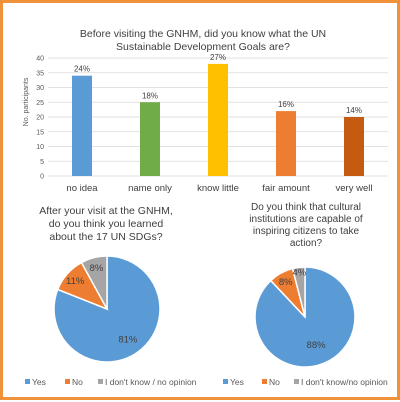  What do you see at coordinates (286, 282) in the screenshot?
I see `pie2-slice-label: 8%` at bounding box center [286, 282].